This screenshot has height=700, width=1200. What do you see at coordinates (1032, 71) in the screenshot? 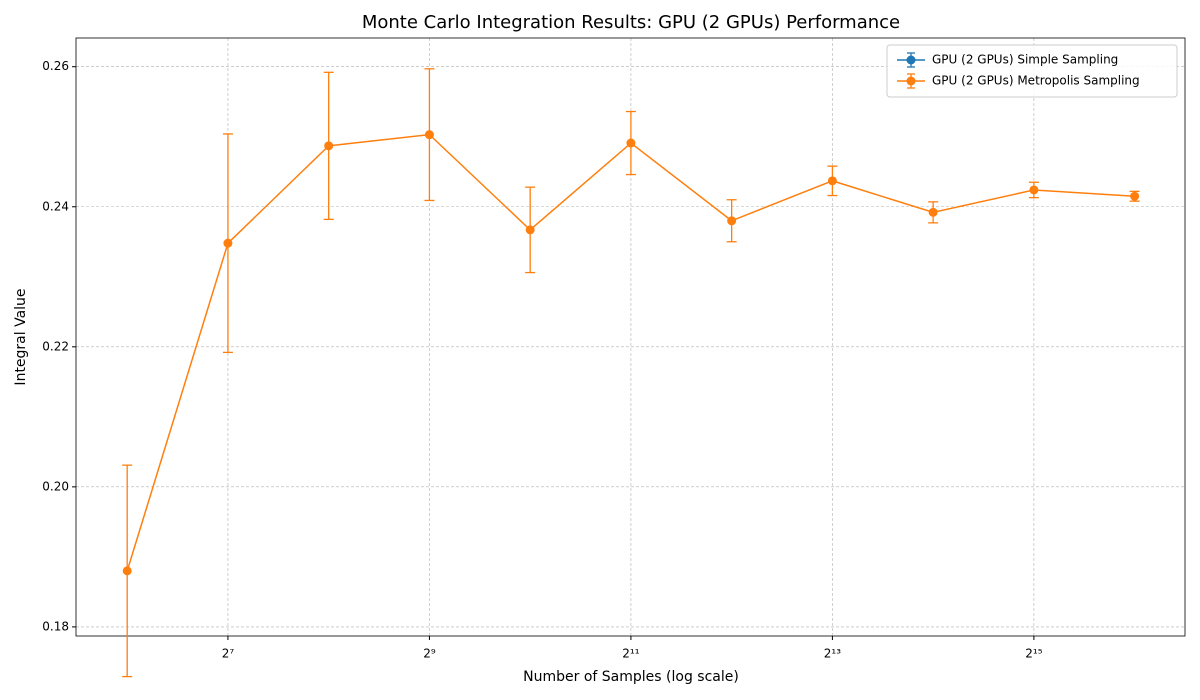
I see `legend-box` at bounding box center [1032, 71].